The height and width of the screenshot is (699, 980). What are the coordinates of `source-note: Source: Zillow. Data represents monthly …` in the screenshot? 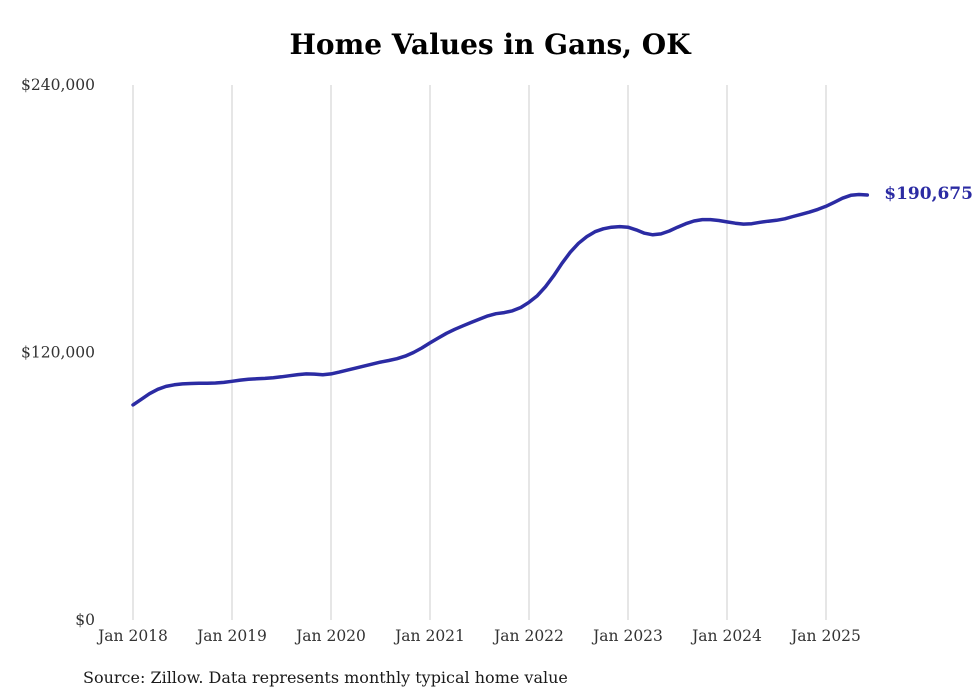 It's located at (325, 677).